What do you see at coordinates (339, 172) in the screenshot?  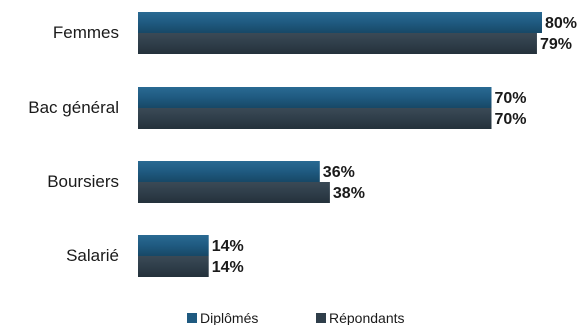 I see `data-label: 36%` at bounding box center [339, 172].